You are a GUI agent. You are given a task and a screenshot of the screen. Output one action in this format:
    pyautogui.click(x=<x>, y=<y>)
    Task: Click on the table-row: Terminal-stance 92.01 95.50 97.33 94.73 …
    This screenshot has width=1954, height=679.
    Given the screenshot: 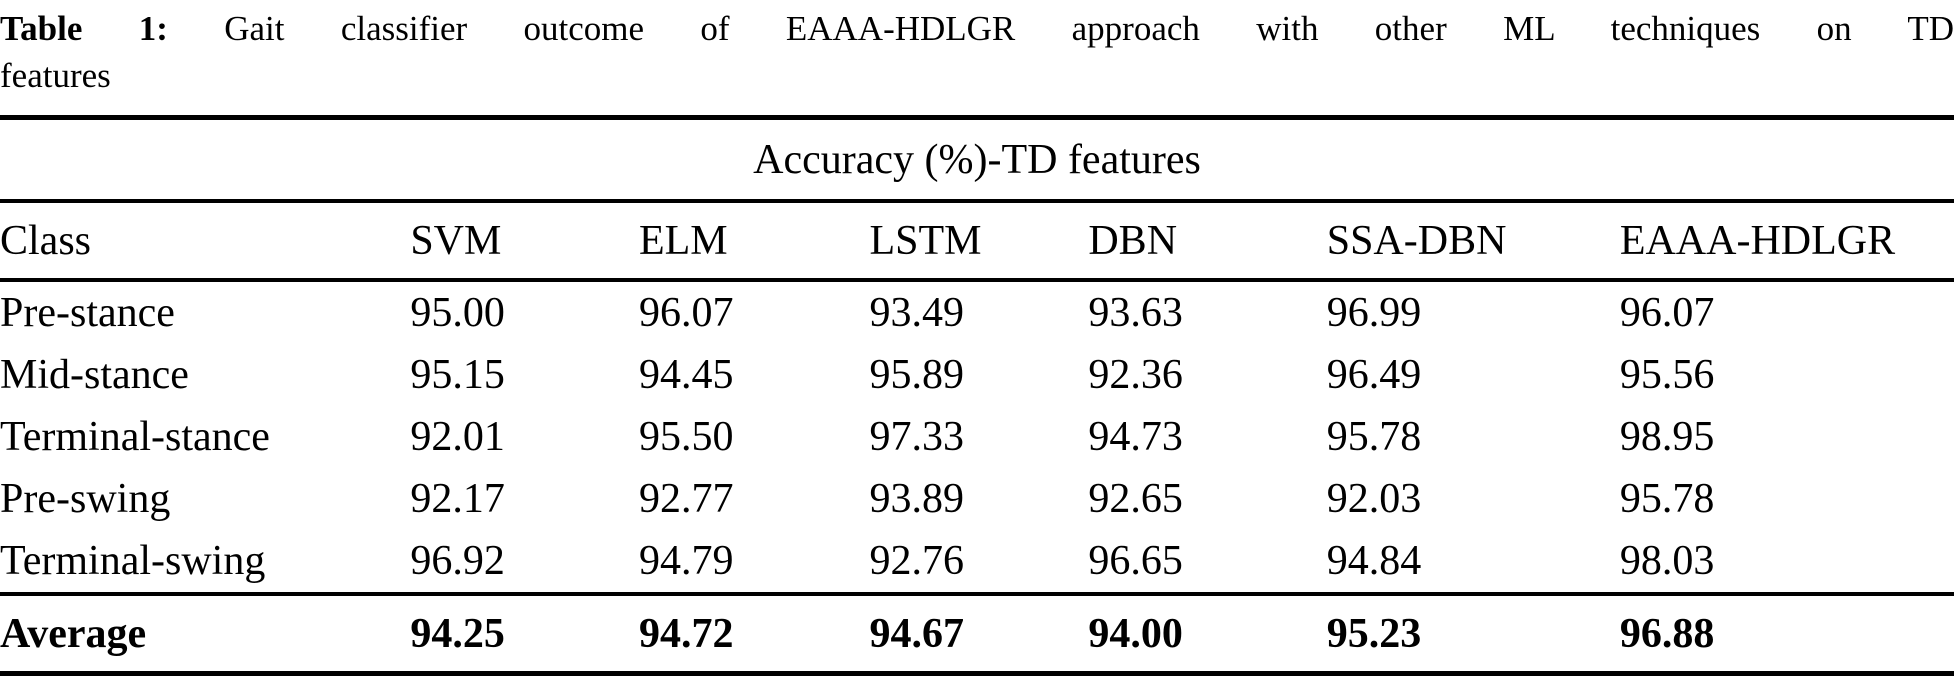 What is the action you would take?
    pyautogui.click(x=977, y=437)
    